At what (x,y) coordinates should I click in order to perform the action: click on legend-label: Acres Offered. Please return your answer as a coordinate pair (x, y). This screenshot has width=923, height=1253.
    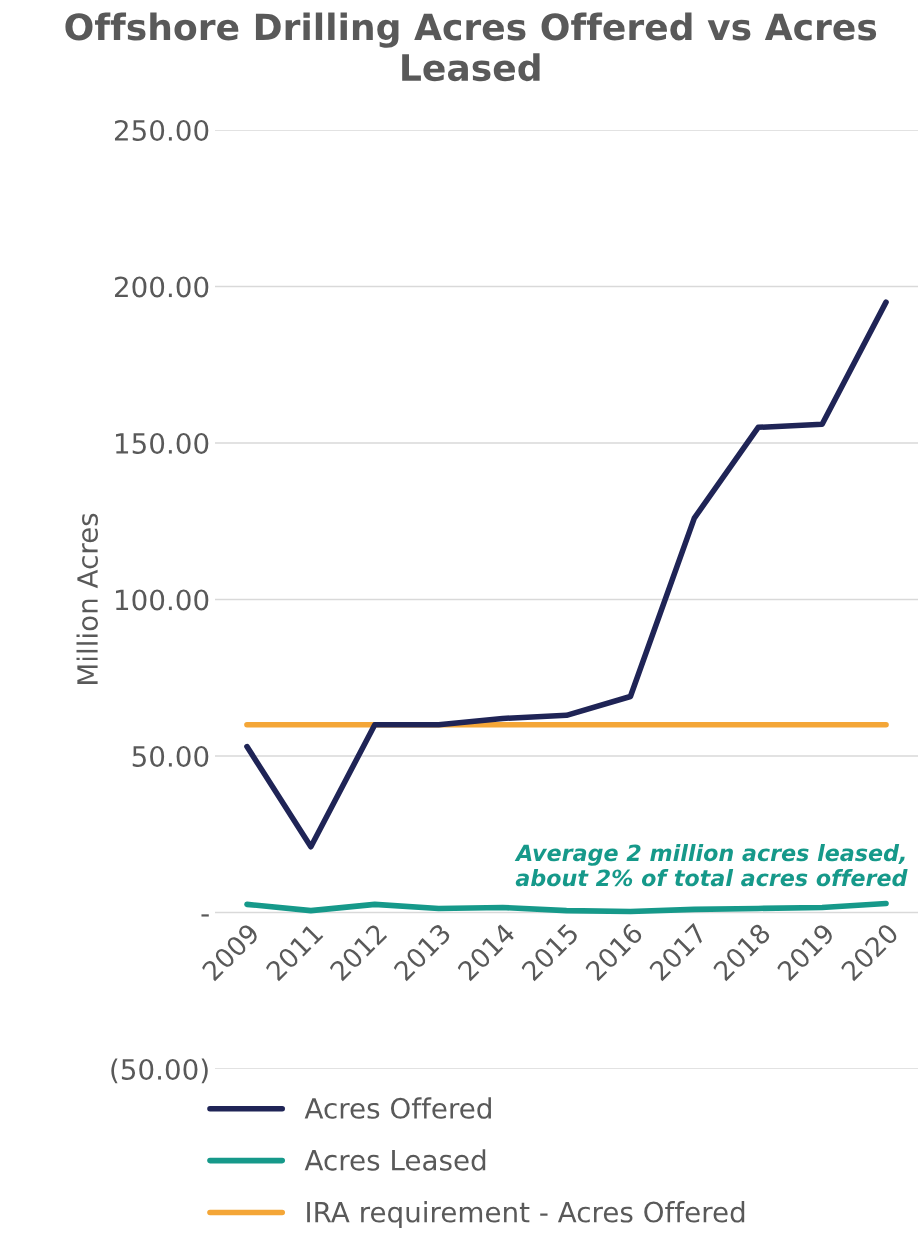
    Looking at the image, I should click on (397, 1108).